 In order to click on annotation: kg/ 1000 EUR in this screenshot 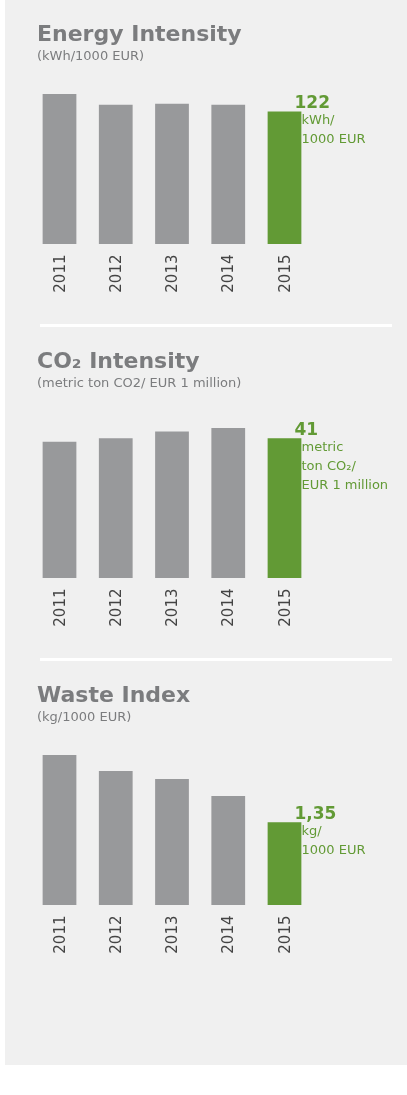, I will do `click(333, 840)`.